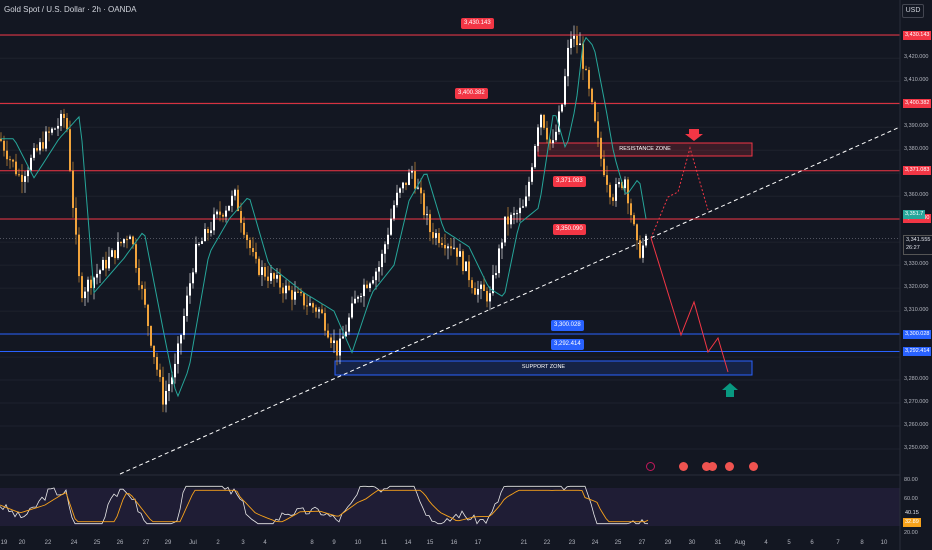 The height and width of the screenshot is (550, 932). Describe the element at coordinates (471, 93) in the screenshot. I see `price-label-r2: 3,400.382` at that location.